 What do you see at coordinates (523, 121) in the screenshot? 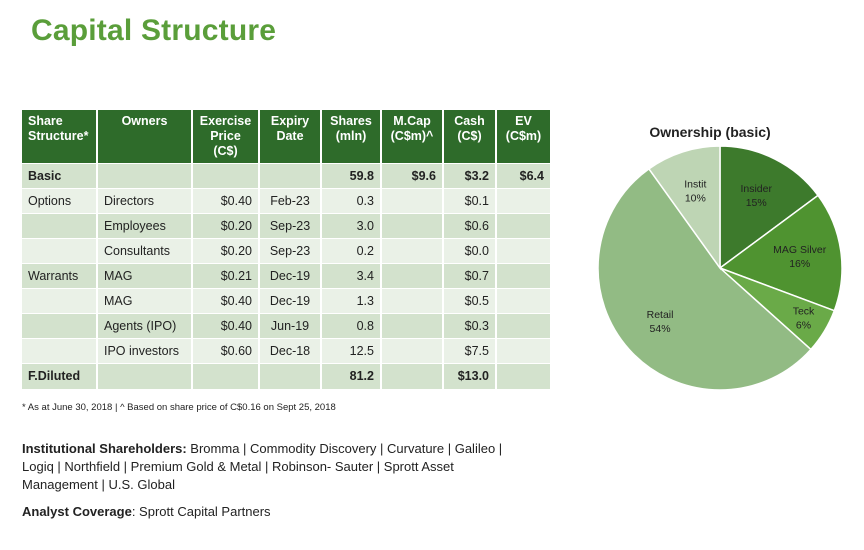
I see `col-header-line: EV` at bounding box center [523, 121].